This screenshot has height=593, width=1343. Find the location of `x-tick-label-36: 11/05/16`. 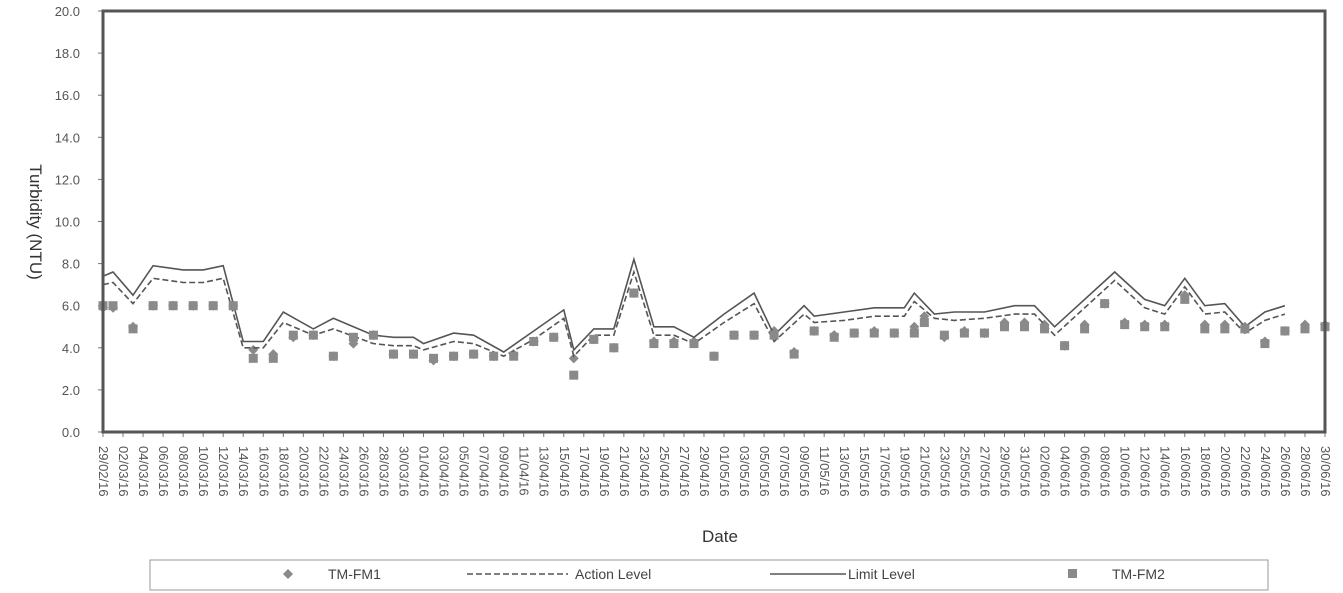

x-tick-label-36: 11/05/16 is located at coordinates (824, 471).